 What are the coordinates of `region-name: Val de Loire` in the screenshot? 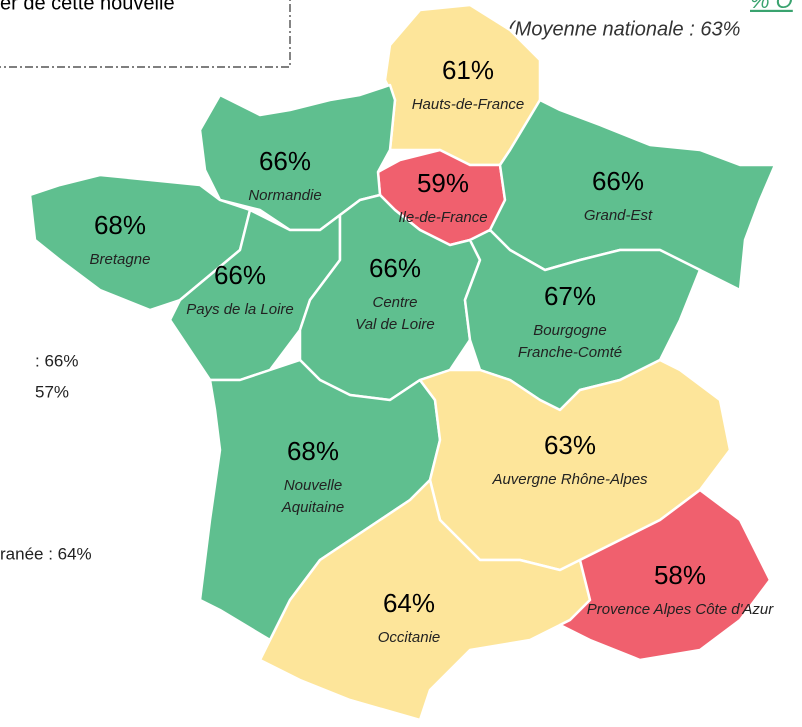 It's located at (395, 324).